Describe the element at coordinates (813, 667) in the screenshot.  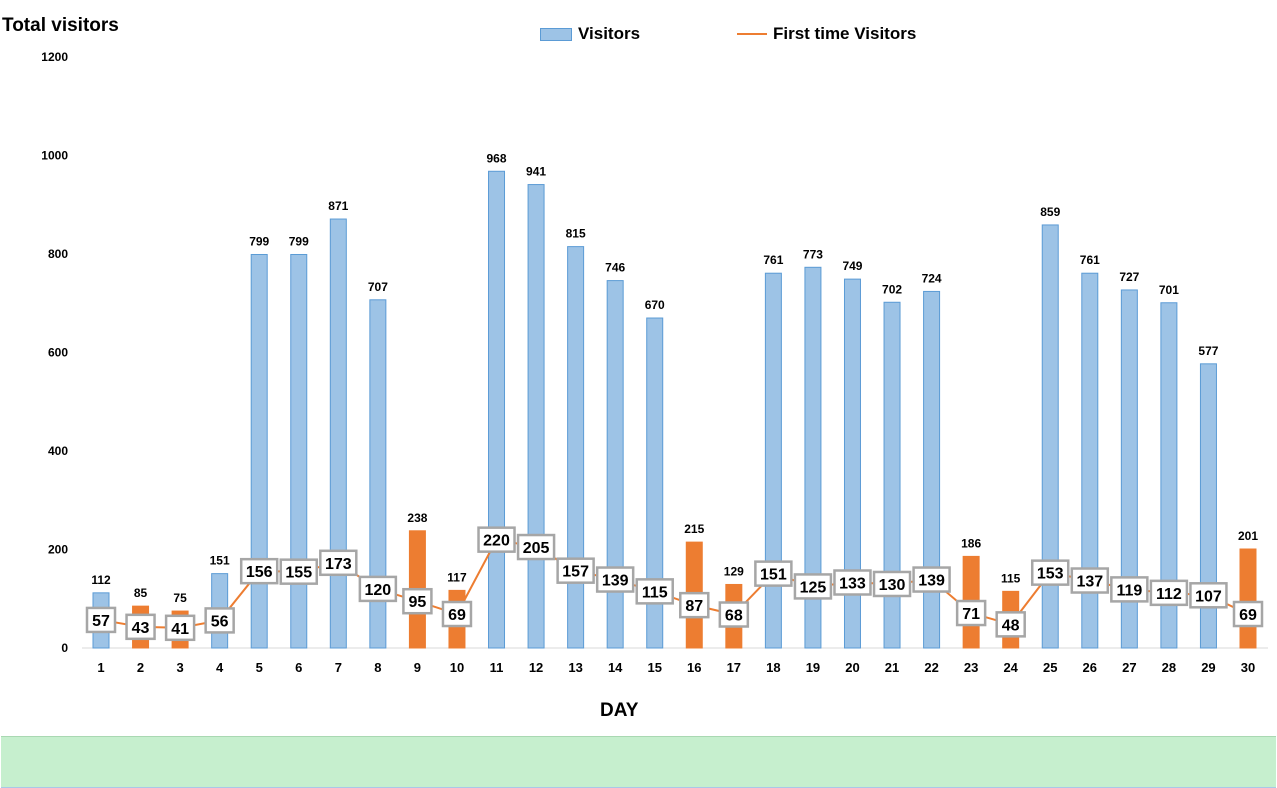
I see `x-tick-label: 19` at that location.